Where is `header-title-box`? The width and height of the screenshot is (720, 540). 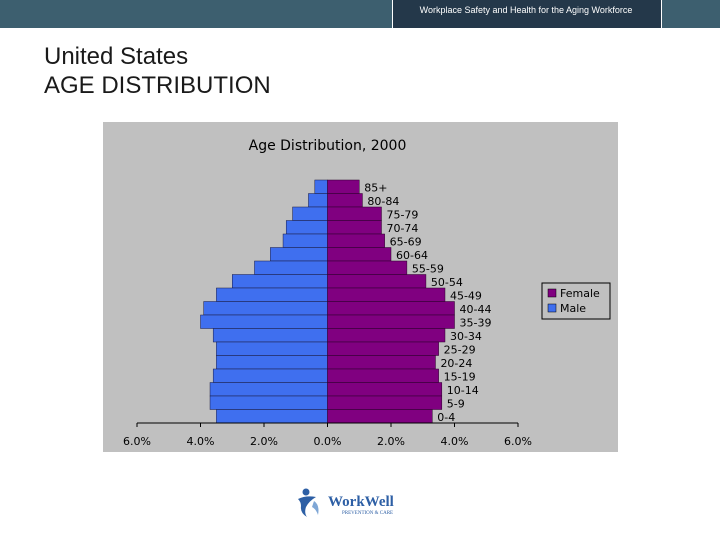
header-title-box is located at coordinates (527, 14).